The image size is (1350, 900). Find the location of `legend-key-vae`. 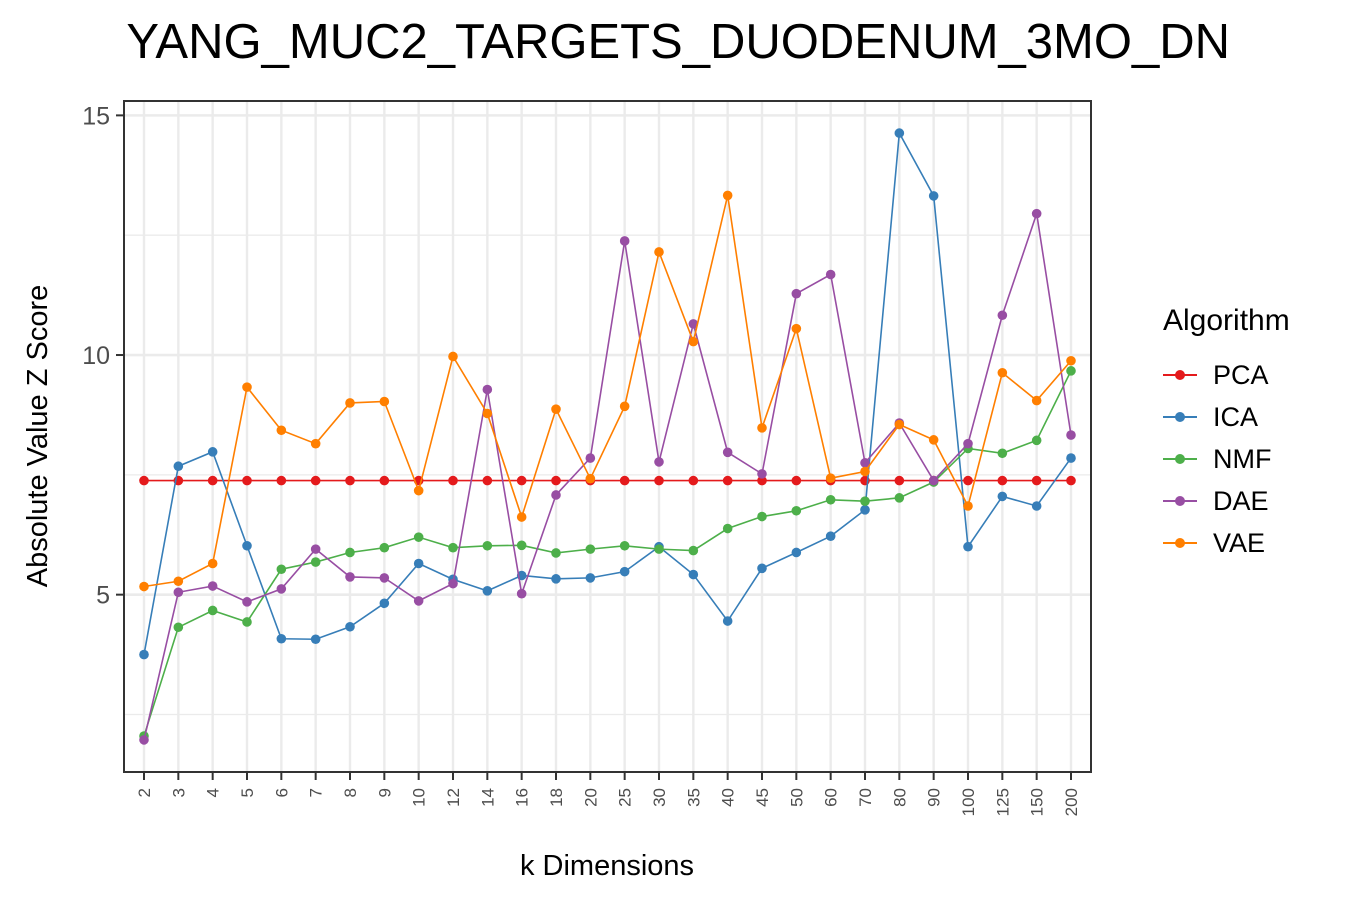

legend-key-vae is located at coordinates (1180, 543).